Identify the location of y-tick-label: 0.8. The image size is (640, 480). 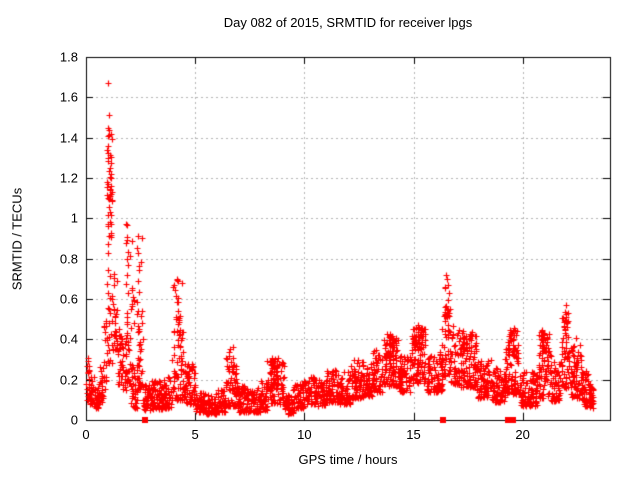
(68, 259).